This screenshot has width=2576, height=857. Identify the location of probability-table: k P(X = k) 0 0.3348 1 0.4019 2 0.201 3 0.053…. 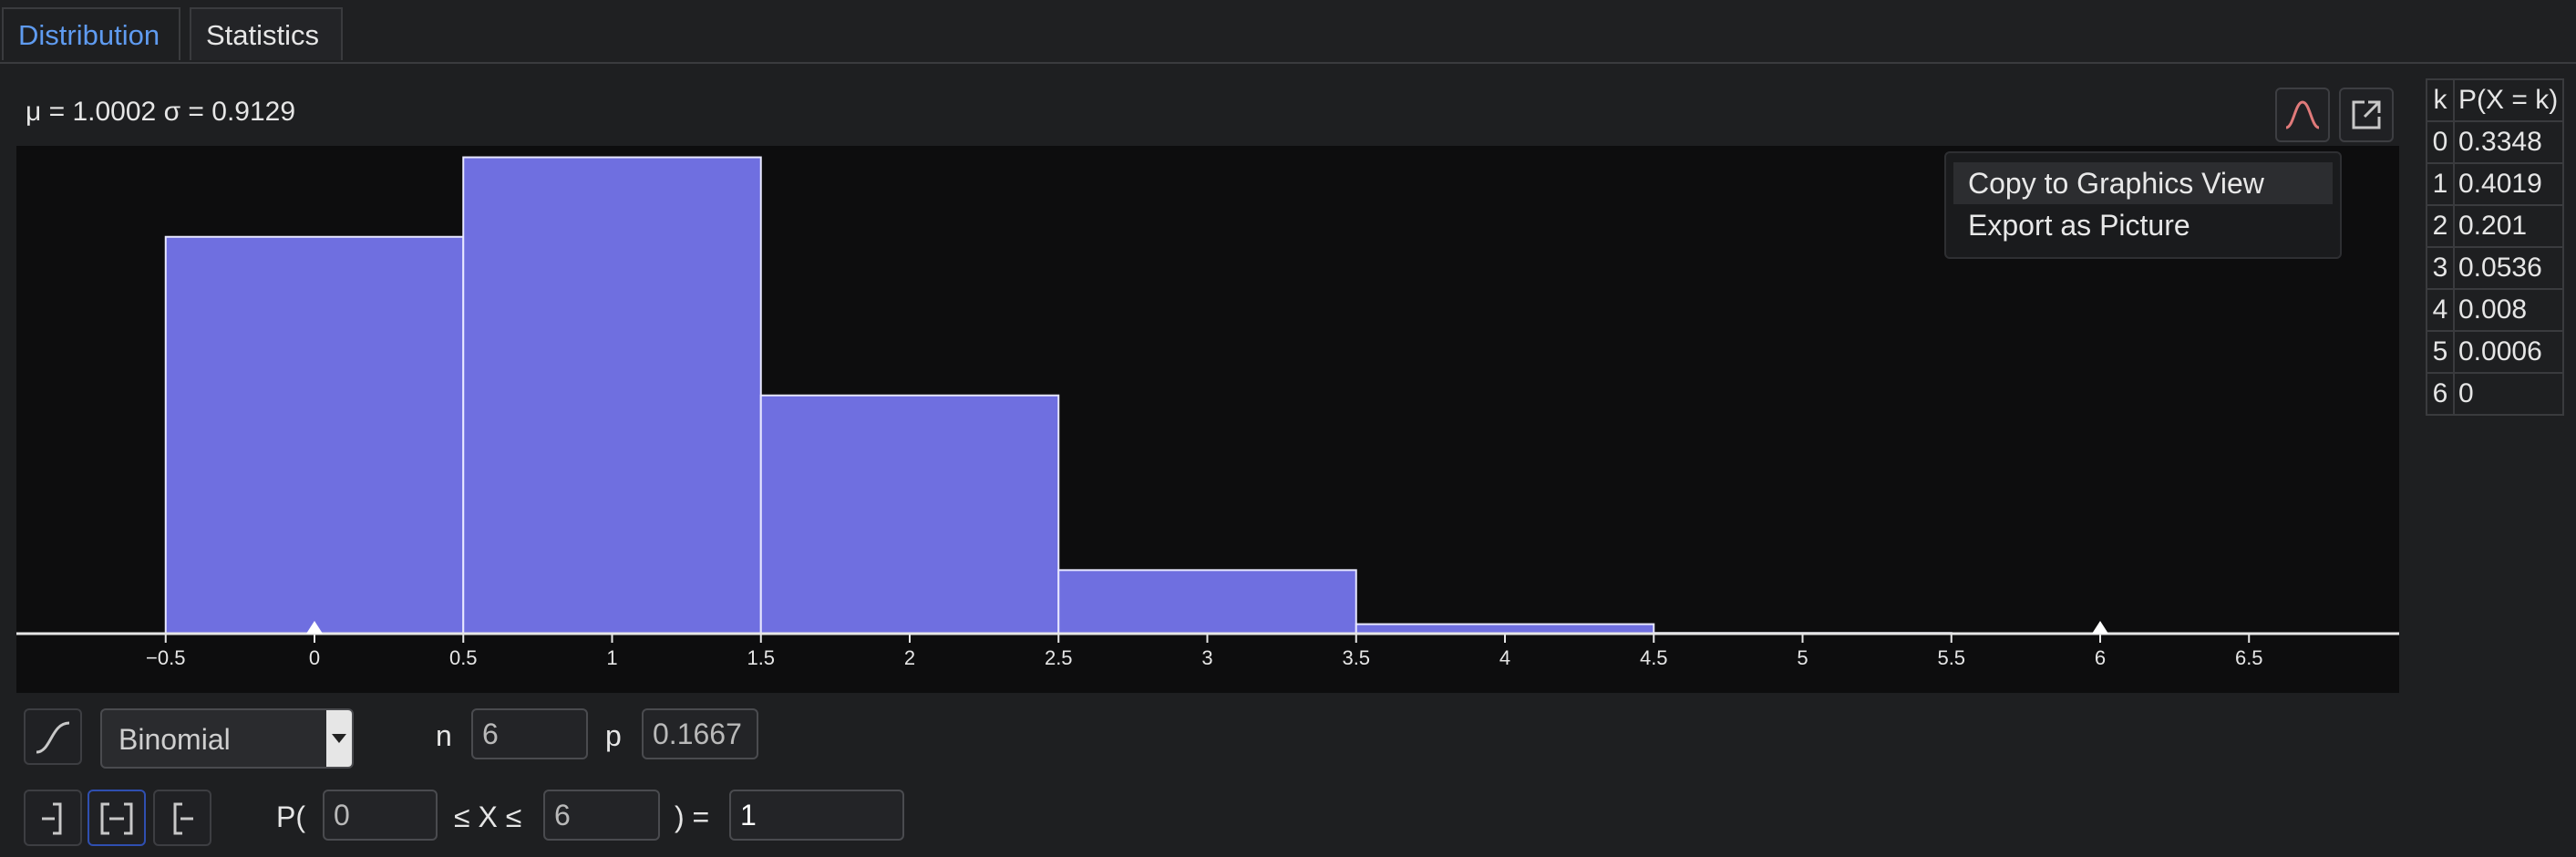
(2495, 247).